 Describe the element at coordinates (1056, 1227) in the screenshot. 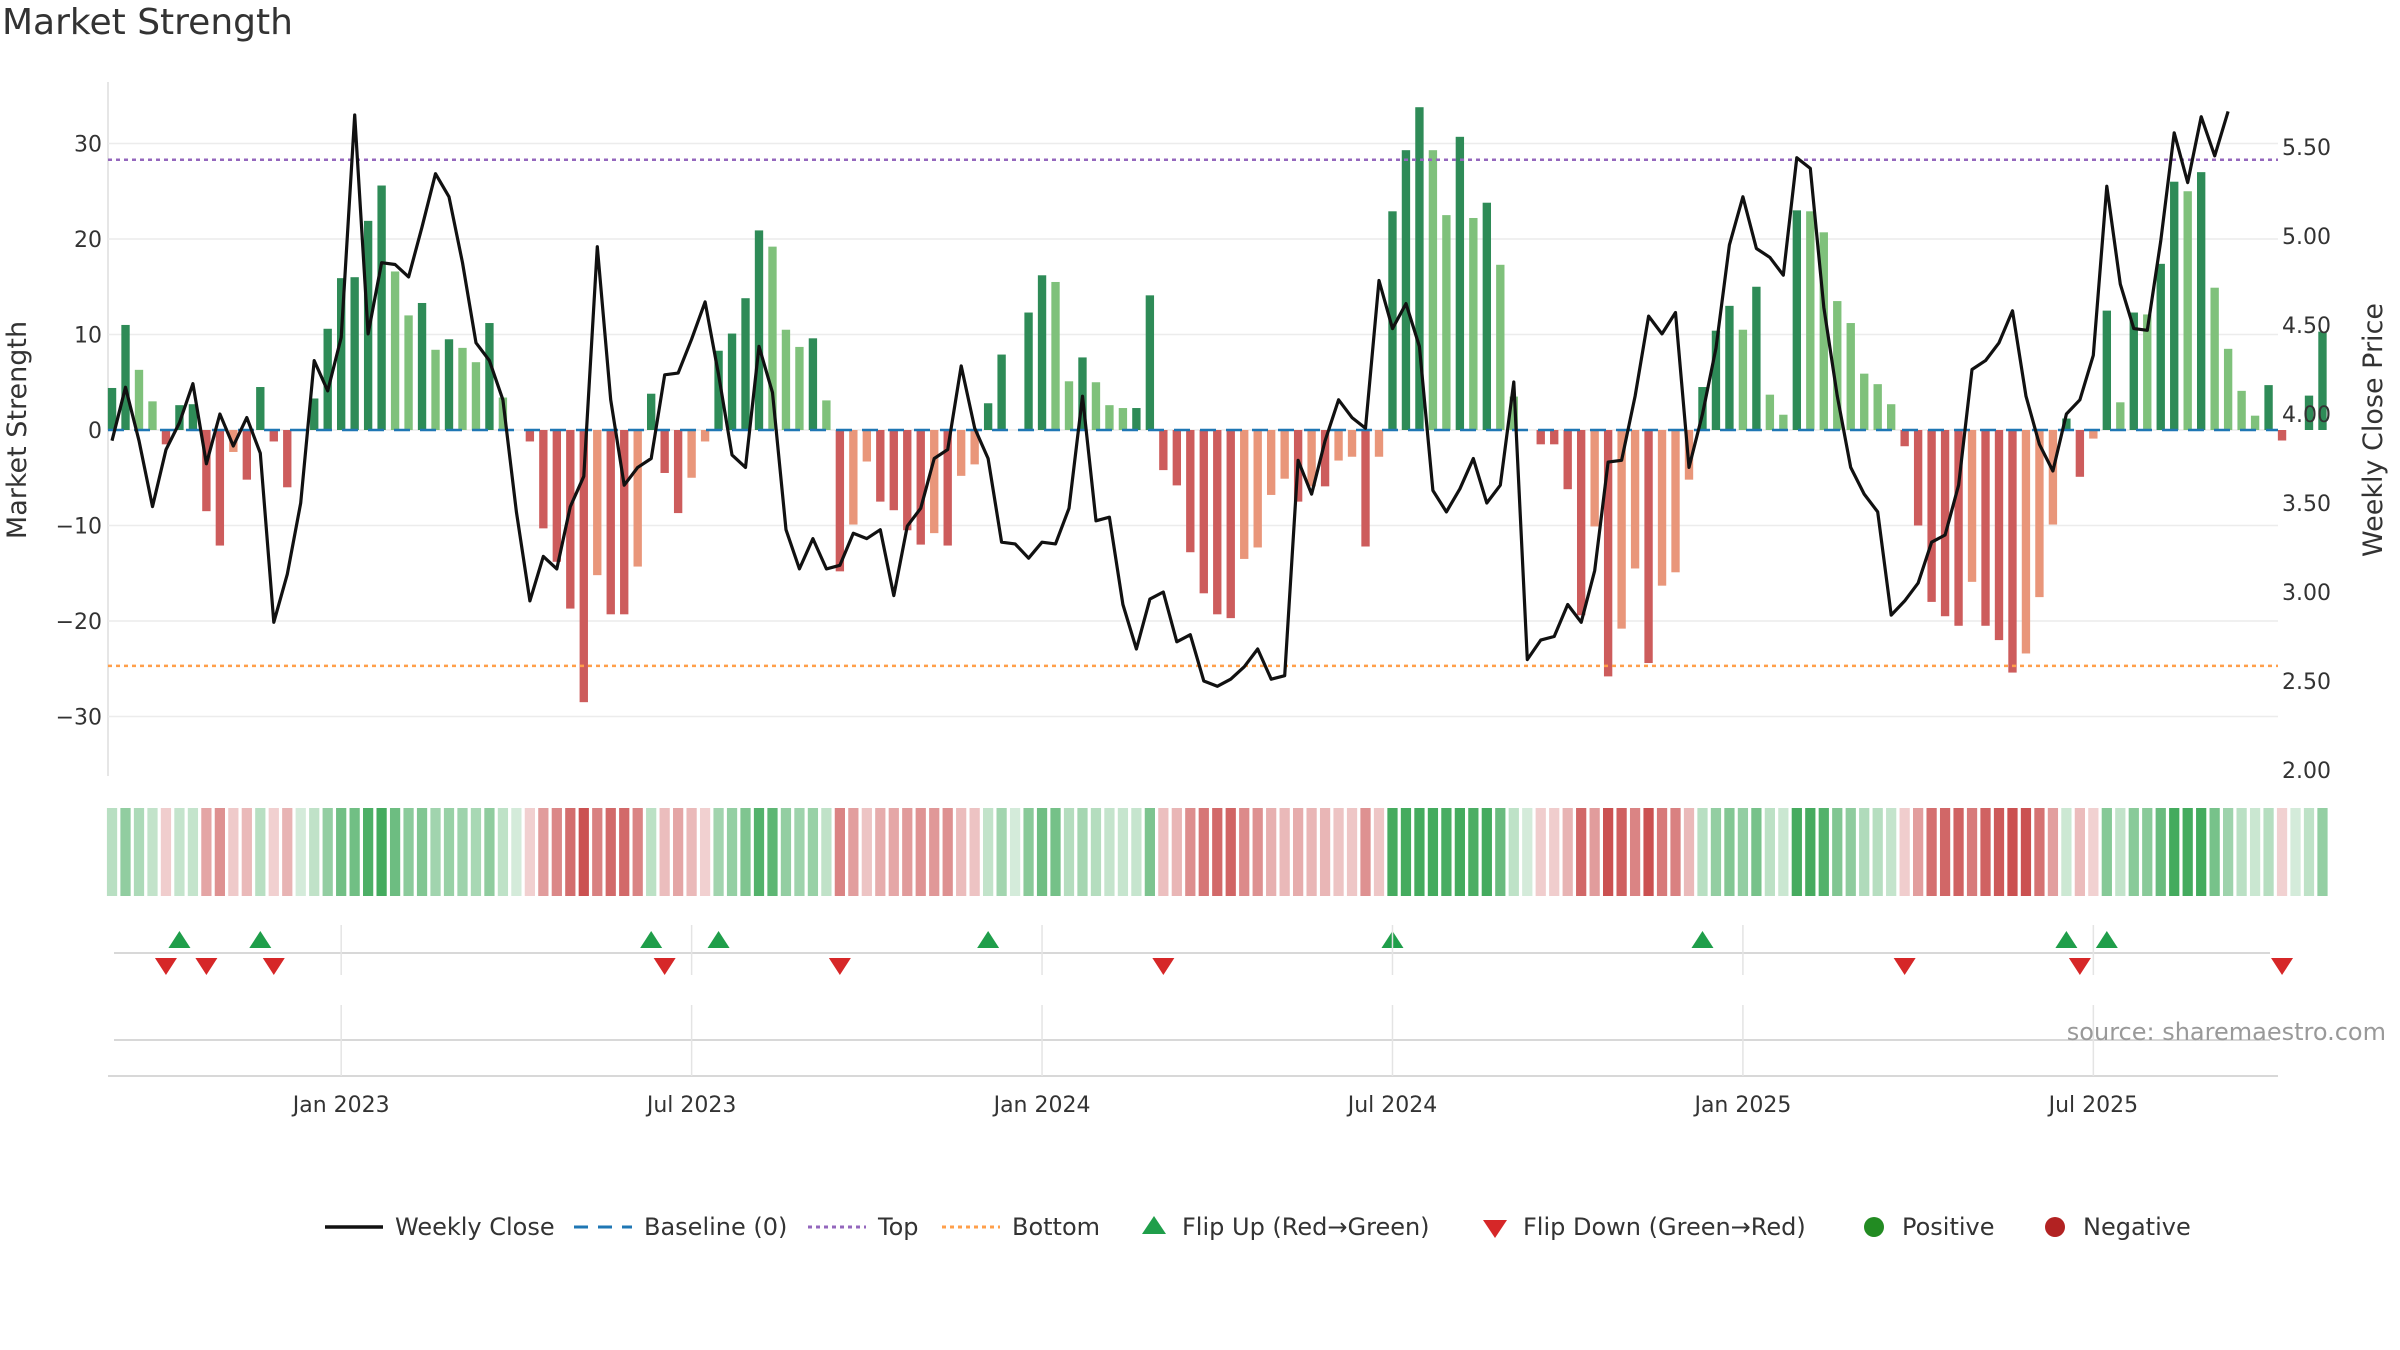

I see `legend-label: Bottom` at that location.